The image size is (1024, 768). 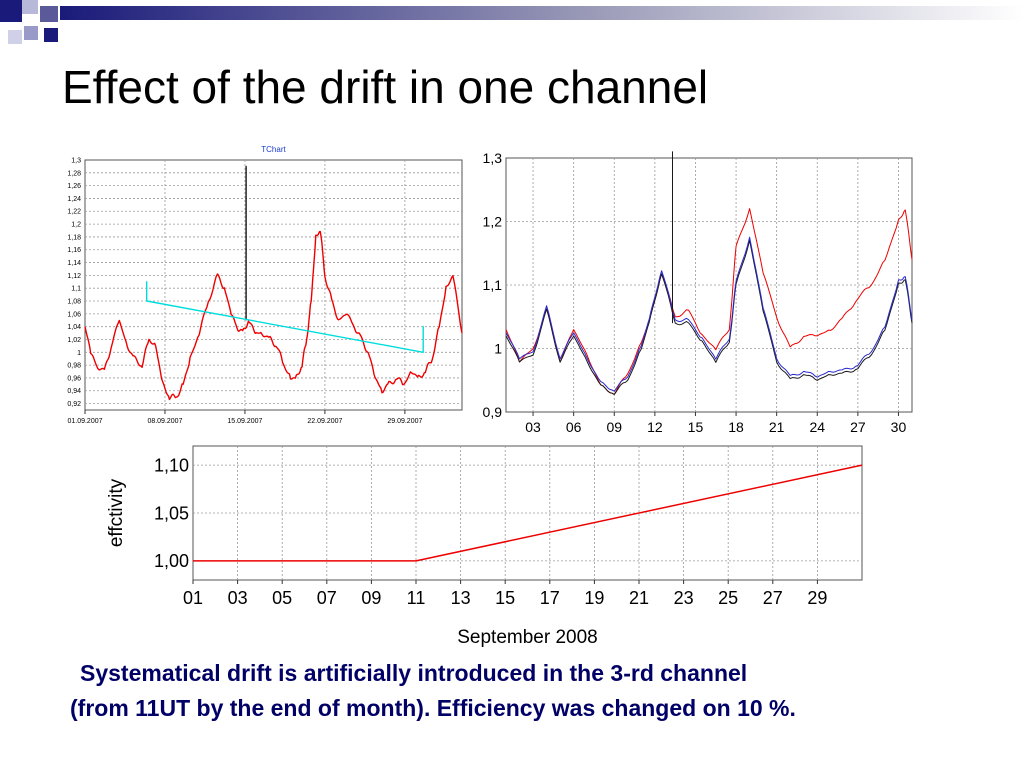 I want to click on x-tick-label: 06, so click(x=574, y=427).